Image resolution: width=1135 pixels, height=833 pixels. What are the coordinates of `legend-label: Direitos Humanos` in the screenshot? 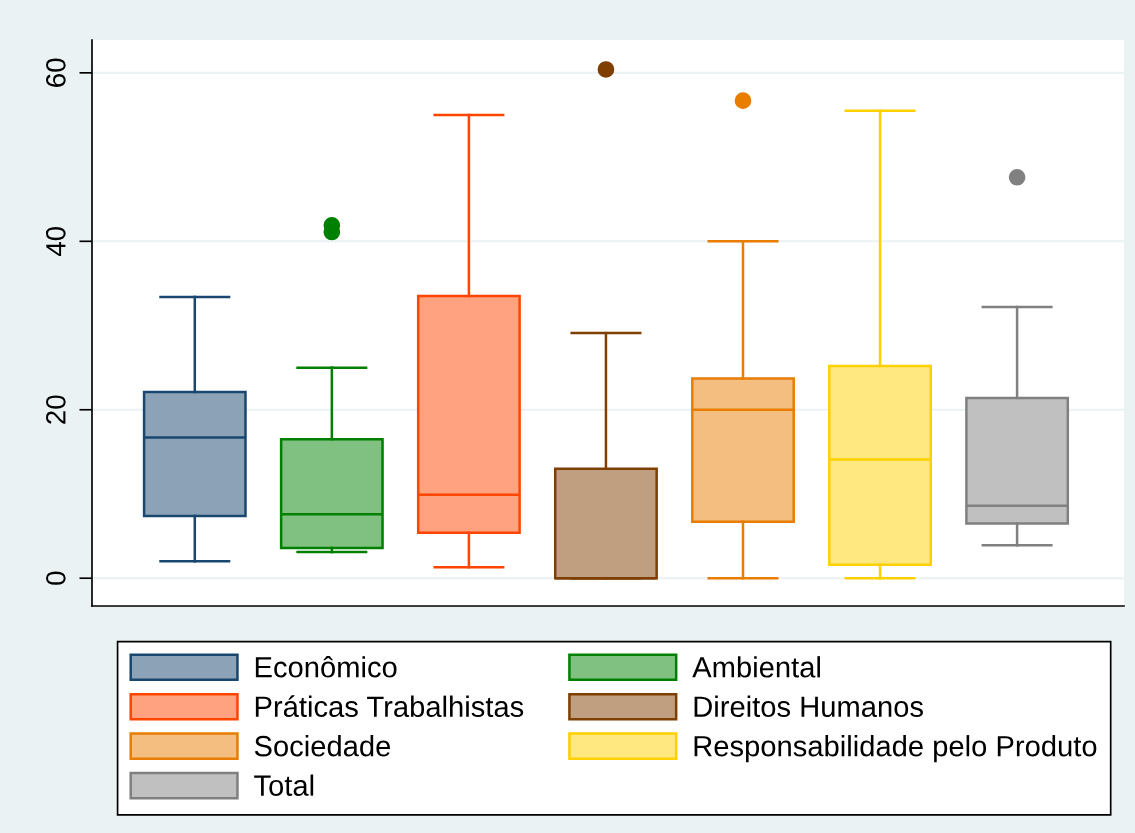 It's located at (808, 706).